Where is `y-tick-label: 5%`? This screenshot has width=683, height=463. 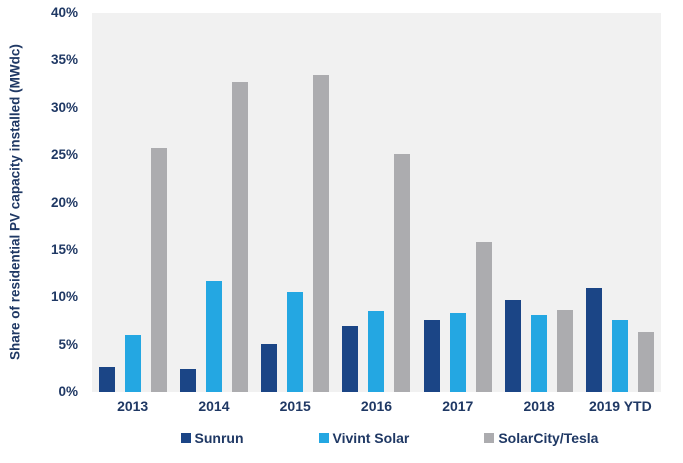 y-tick-label: 5% is located at coordinates (68, 344).